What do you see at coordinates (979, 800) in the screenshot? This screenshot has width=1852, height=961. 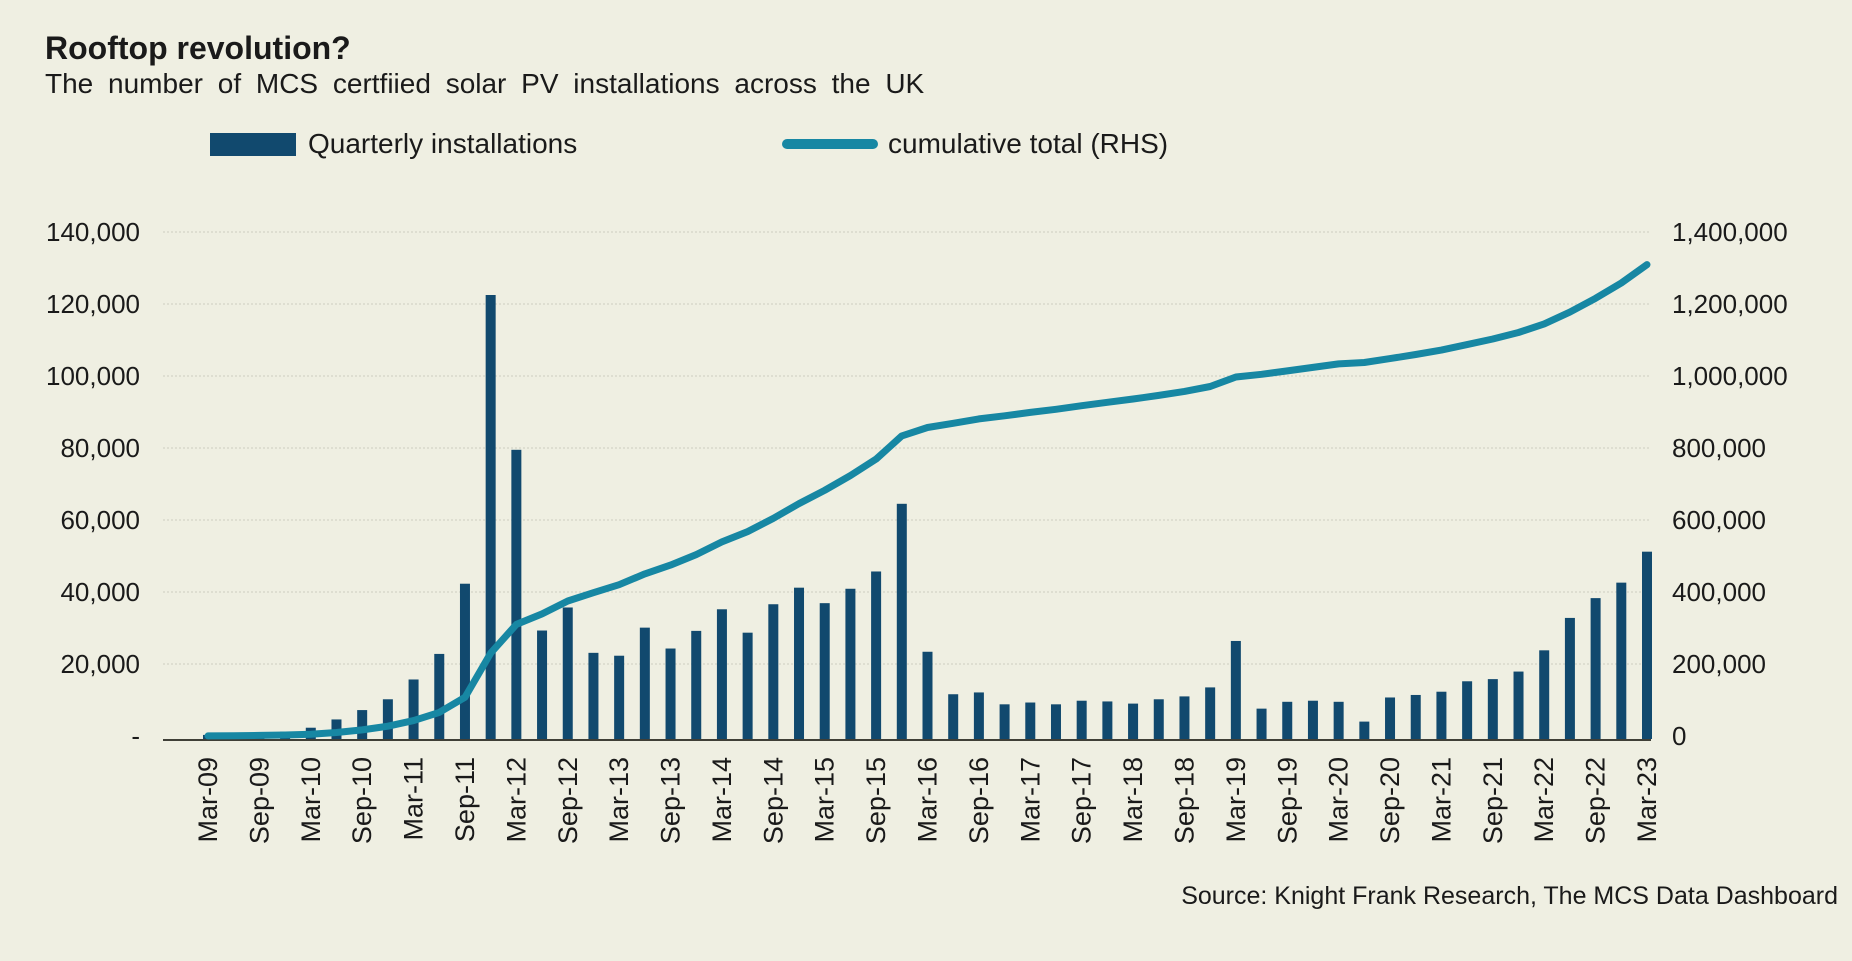 I see `x-axis-tick-label: Sep-16` at bounding box center [979, 800].